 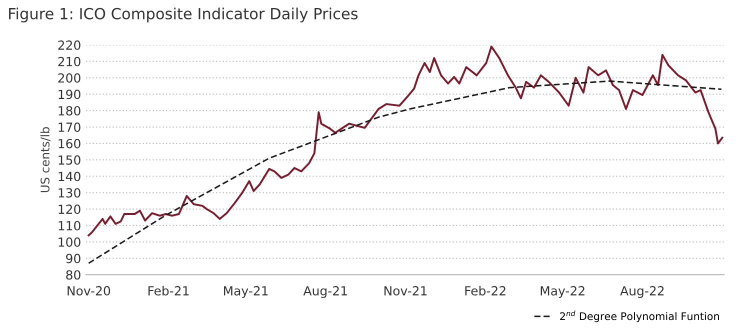 What do you see at coordinates (69, 45) in the screenshot?
I see `y-tick-label: 220` at bounding box center [69, 45].